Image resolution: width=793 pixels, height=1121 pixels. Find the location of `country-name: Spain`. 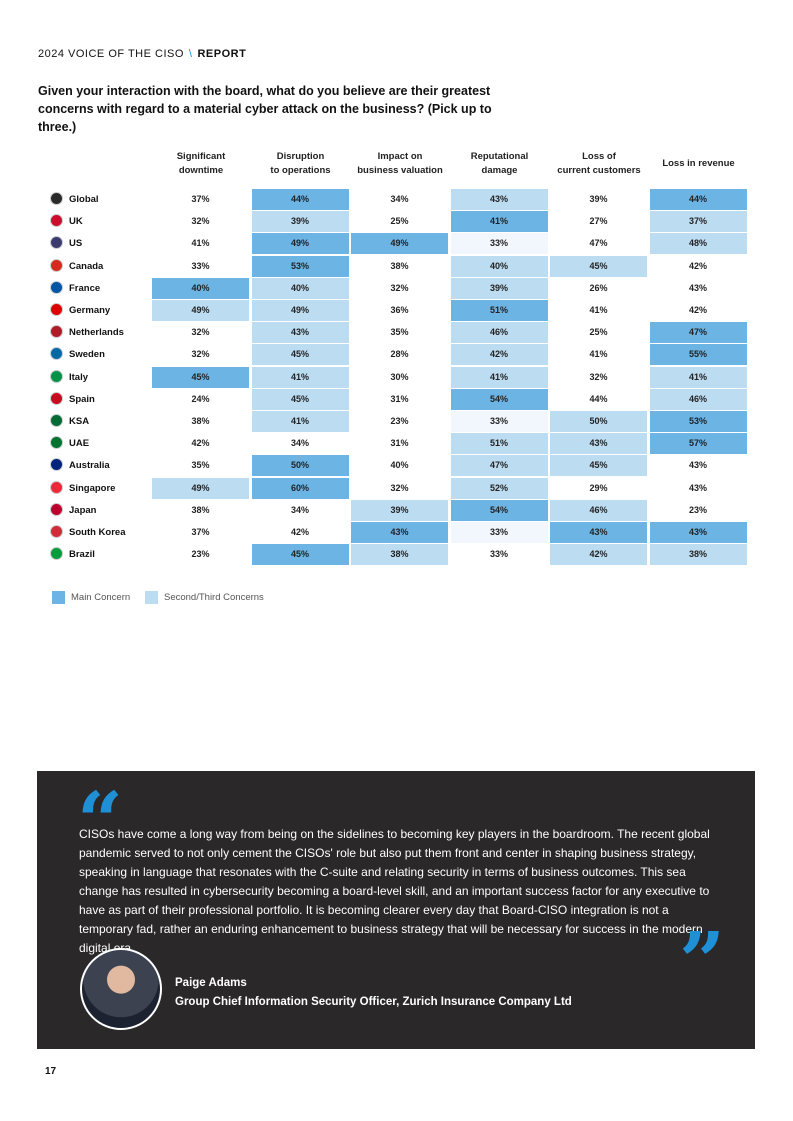

country-name: Spain is located at coordinates (82, 399).